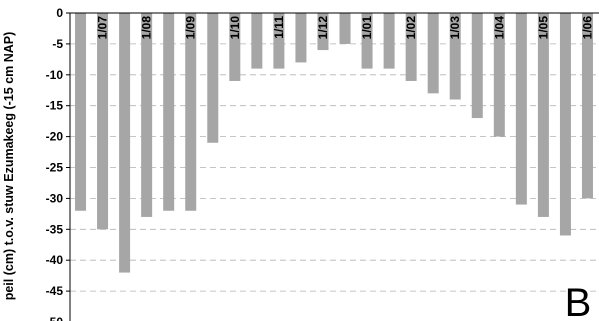  Describe the element at coordinates (55, 198) in the screenshot. I see `y-tick-label: -30` at that location.